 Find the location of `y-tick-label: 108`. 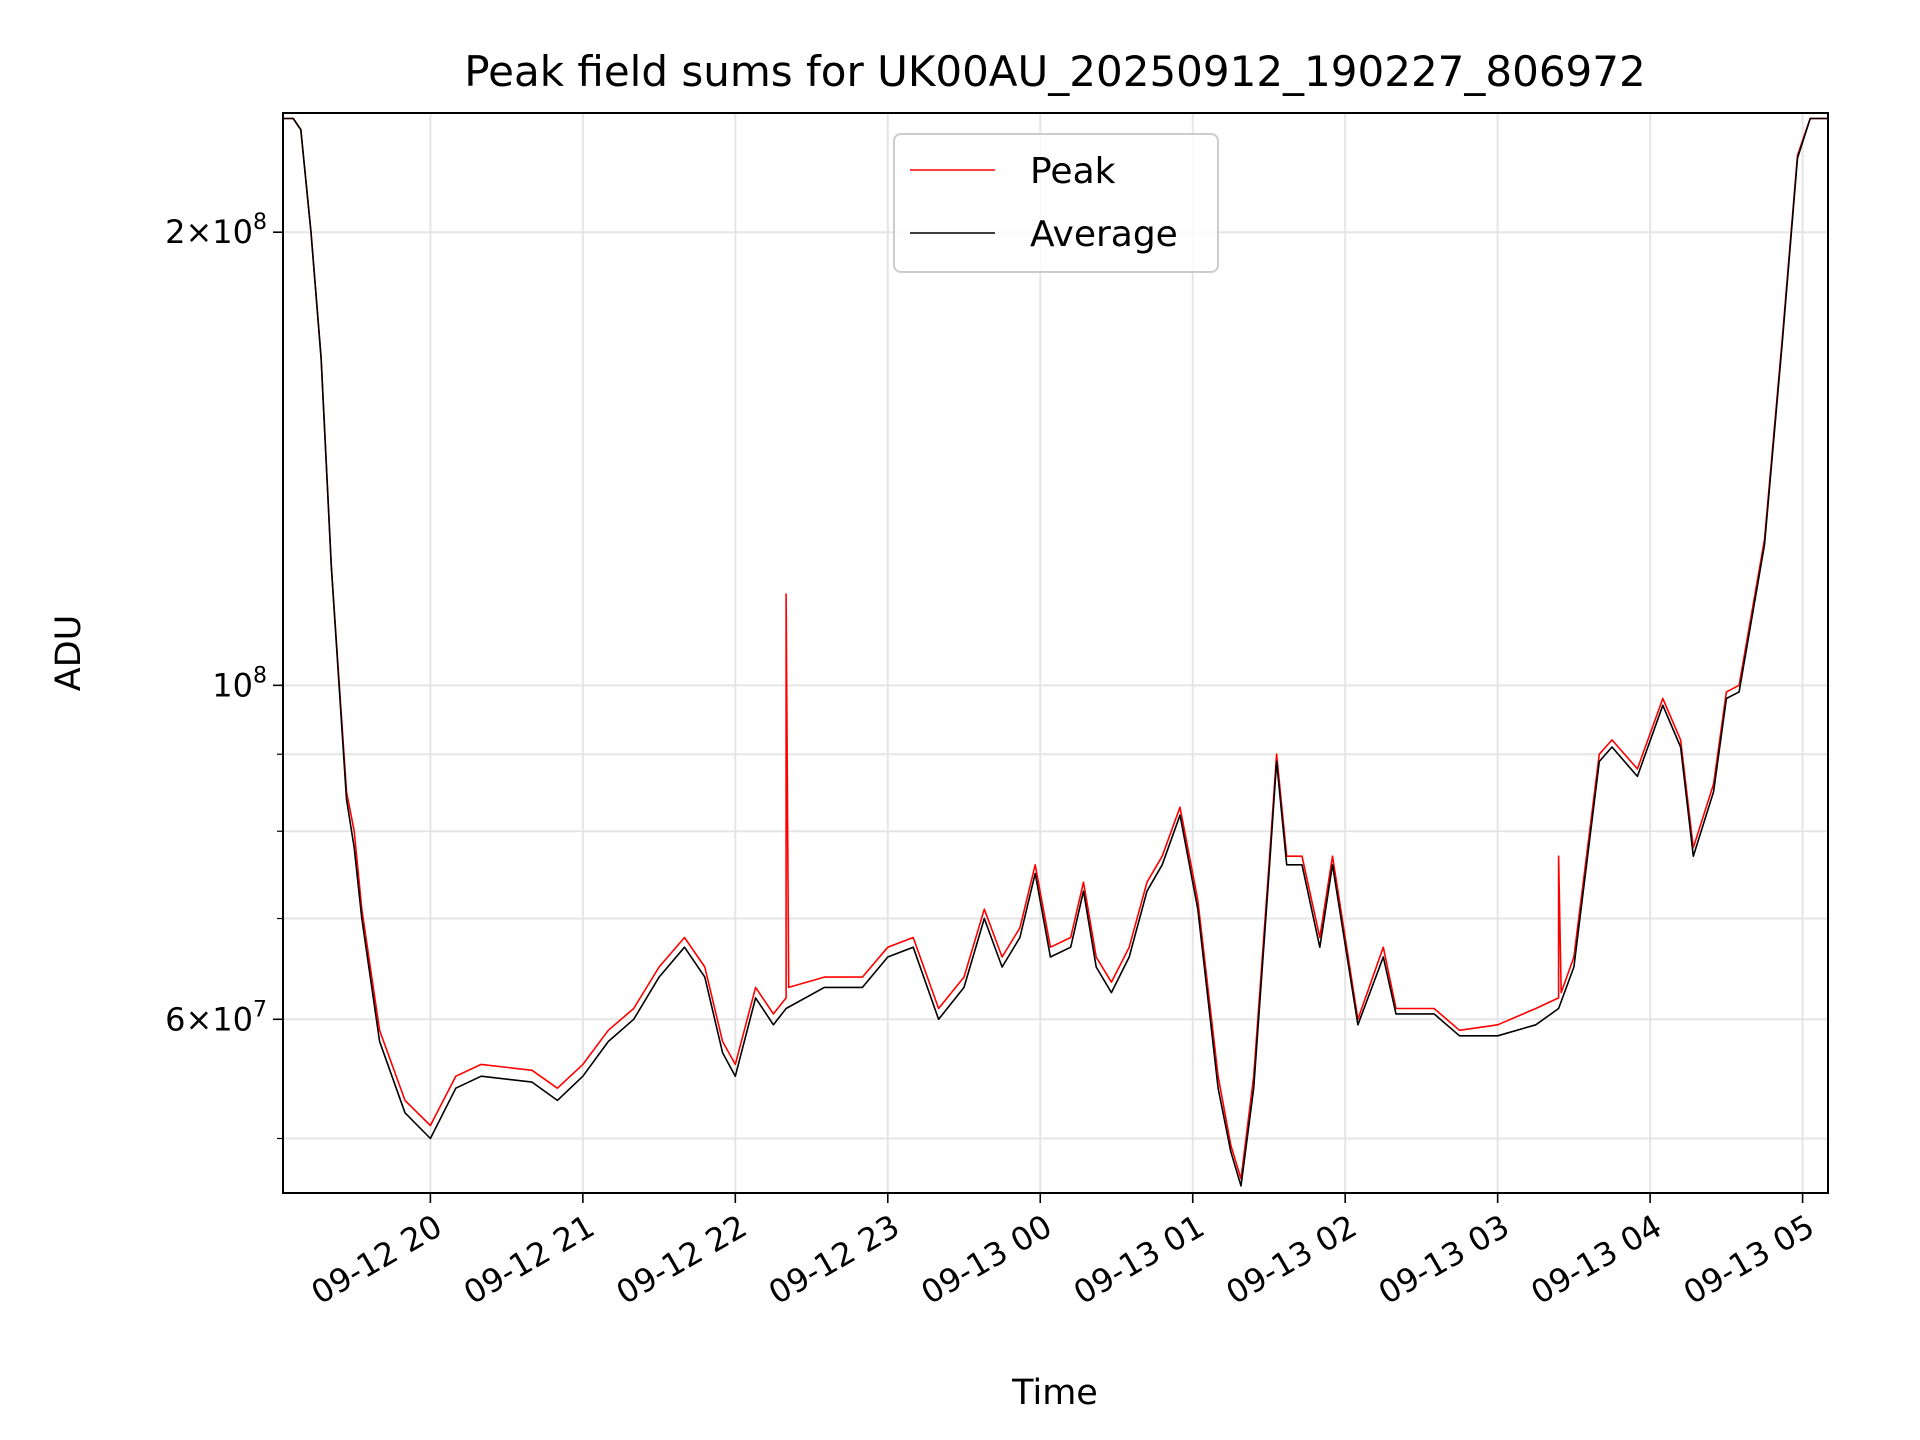

y-tick-label: 108 is located at coordinates (239, 683).